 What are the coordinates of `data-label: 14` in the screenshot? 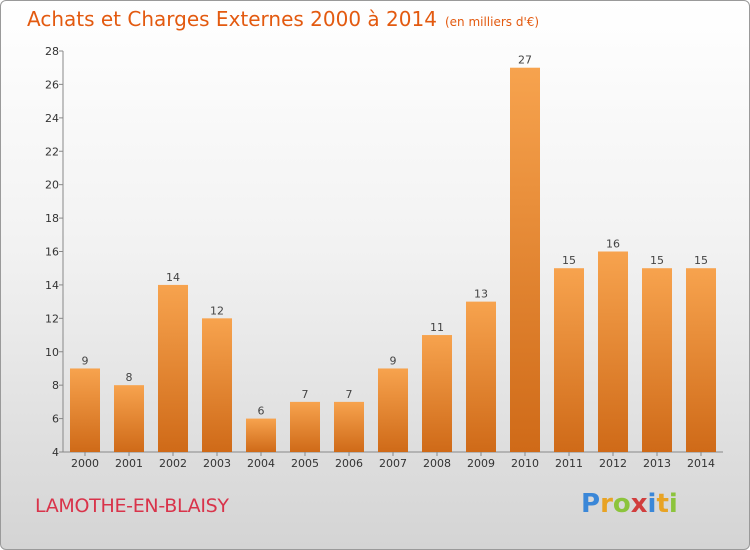 It's located at (173, 277).